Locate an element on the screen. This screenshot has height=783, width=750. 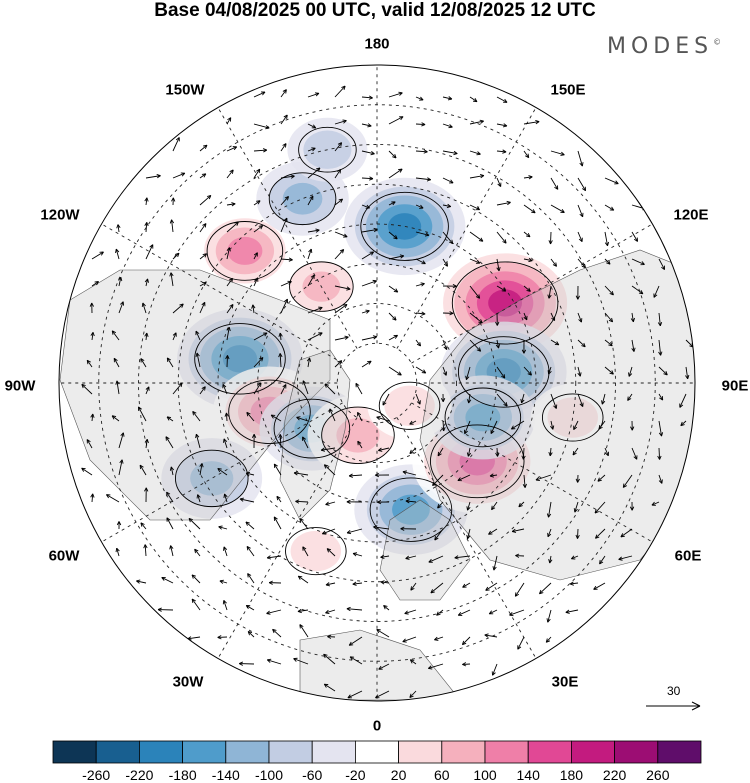
contour-high-hudson is located at coordinates (269, 411).